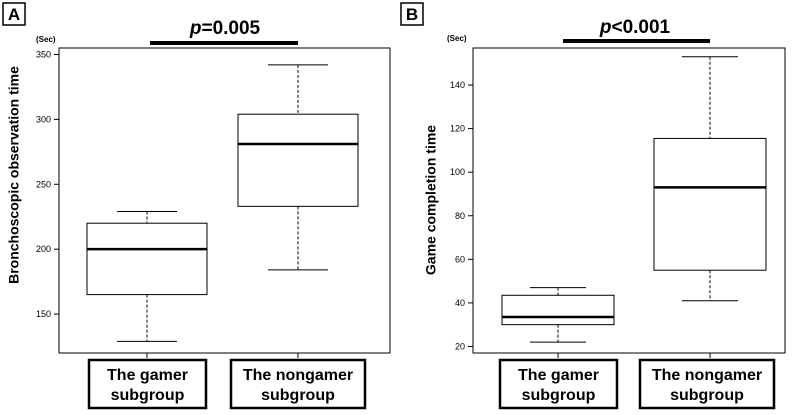 The width and height of the screenshot is (799, 415). What do you see at coordinates (43, 249) in the screenshot?
I see `y-tick-label: 200` at bounding box center [43, 249].